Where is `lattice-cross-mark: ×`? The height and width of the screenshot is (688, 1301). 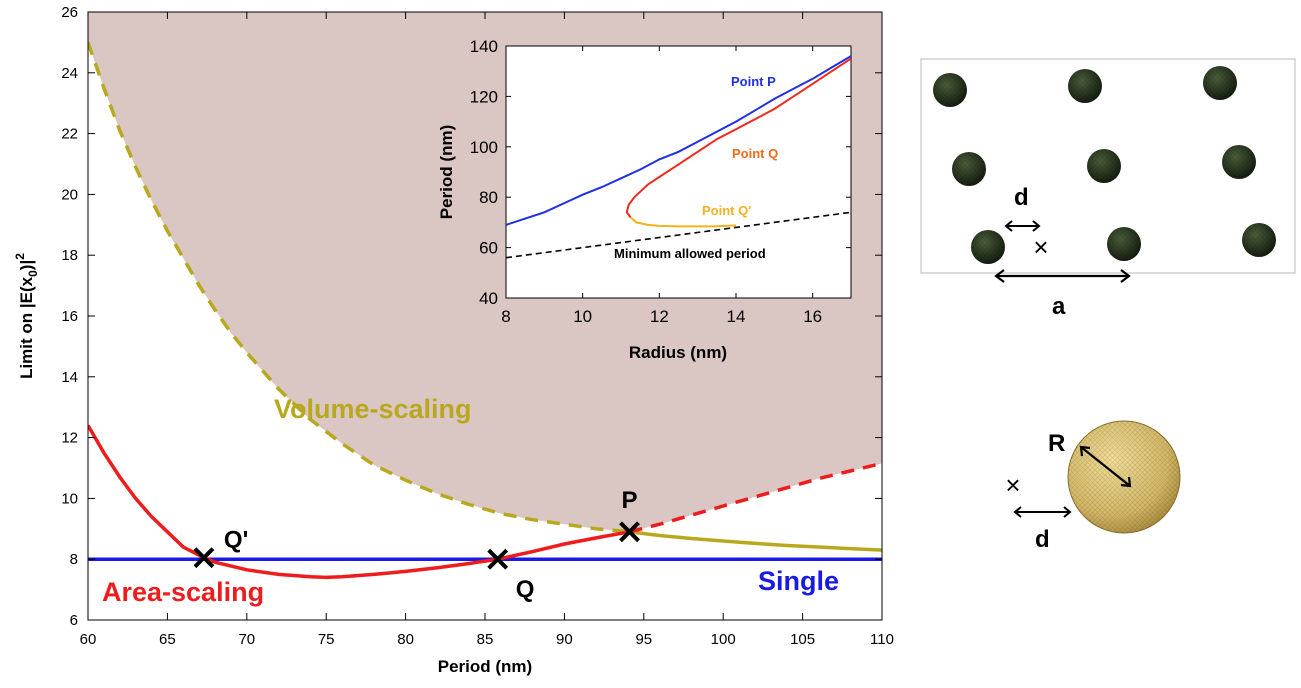
lattice-cross-mark: × is located at coordinates (1040, 247).